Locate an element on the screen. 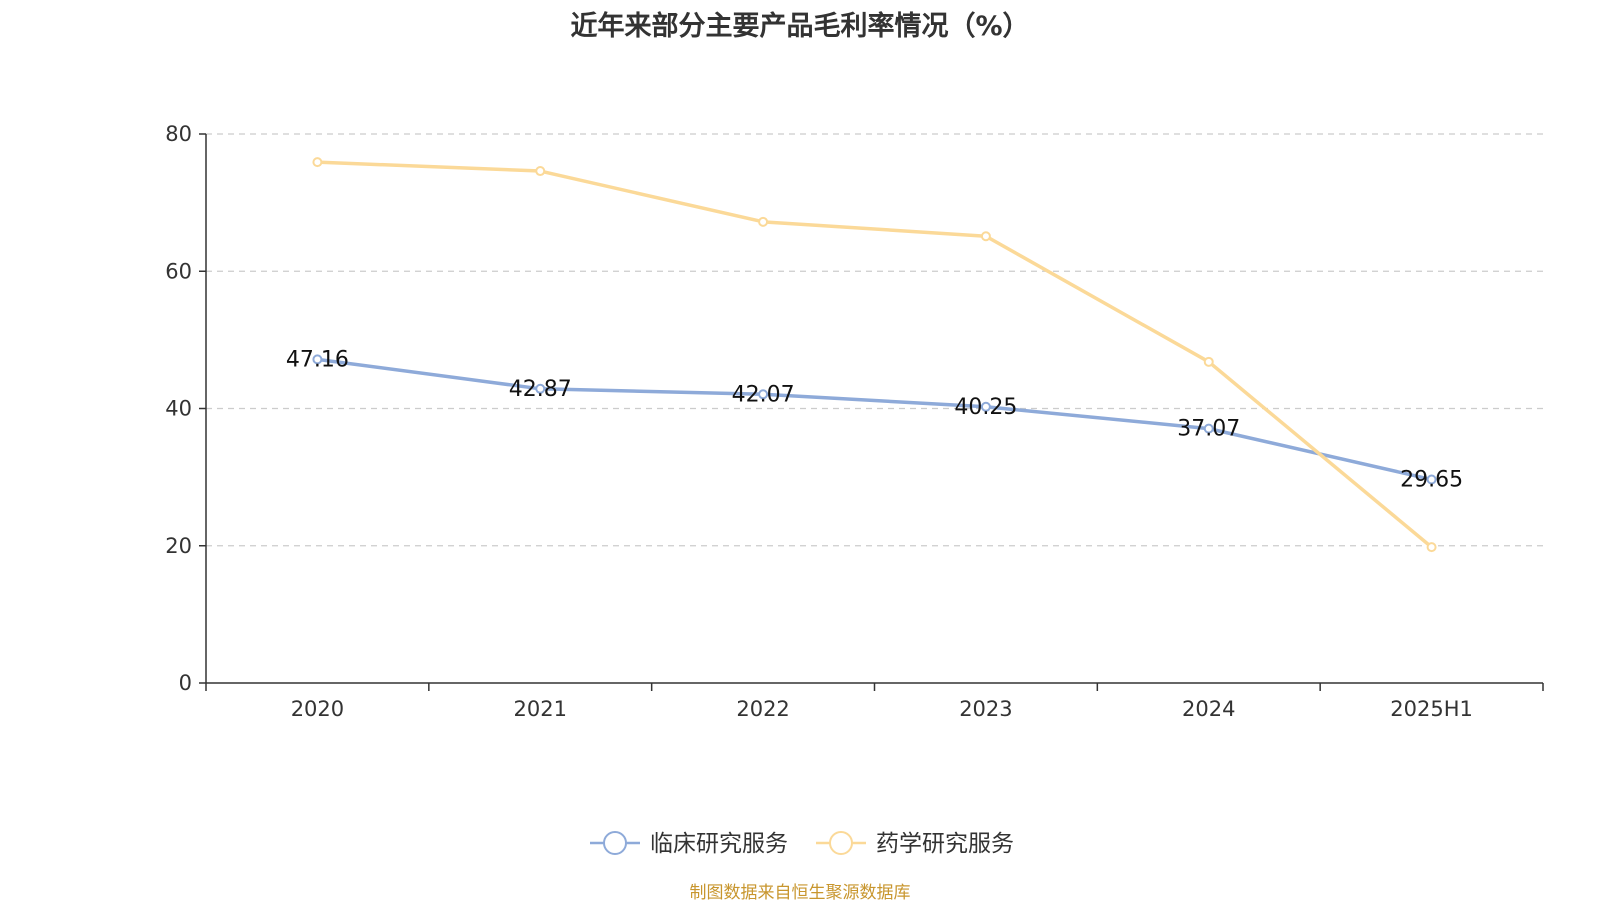 This screenshot has height=903, width=1600. y-tick-label-40: 40 is located at coordinates (178, 409).